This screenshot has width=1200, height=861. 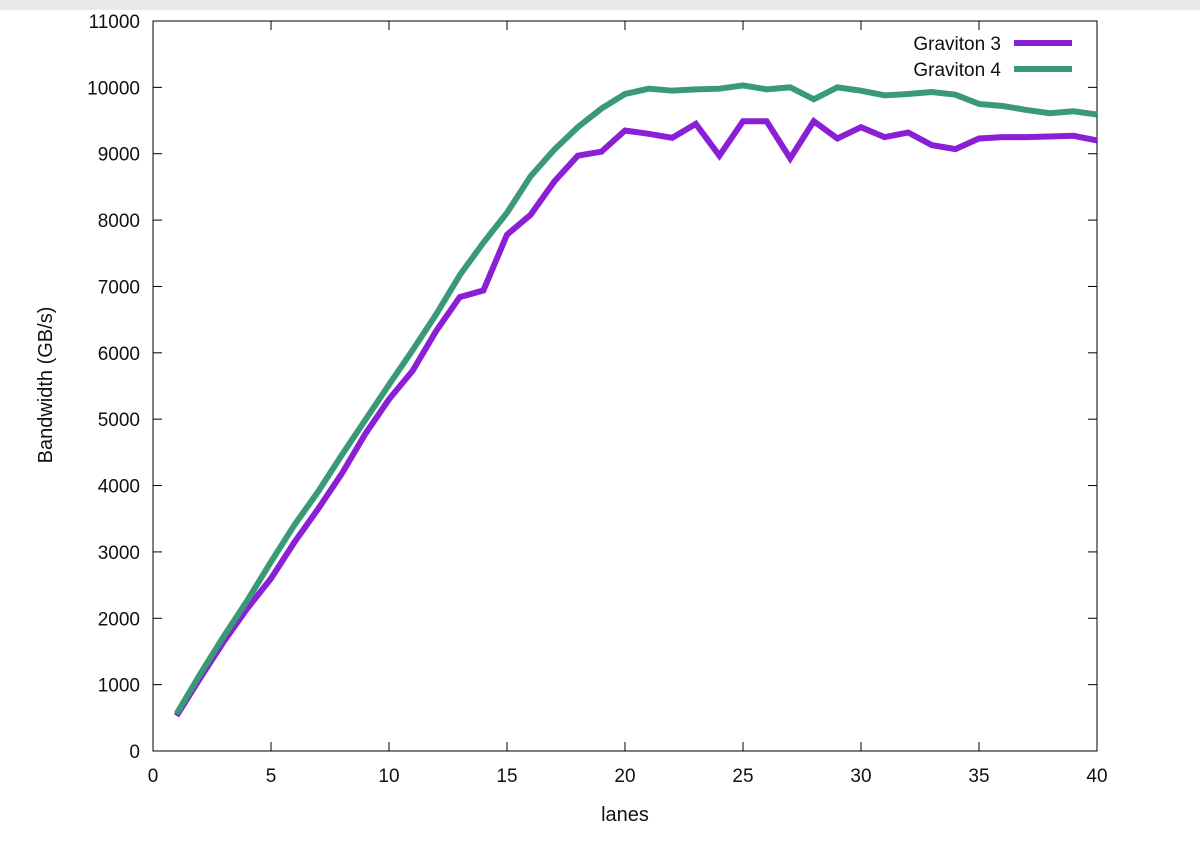 I want to click on y-tick-label: 8000, so click(x=119, y=221).